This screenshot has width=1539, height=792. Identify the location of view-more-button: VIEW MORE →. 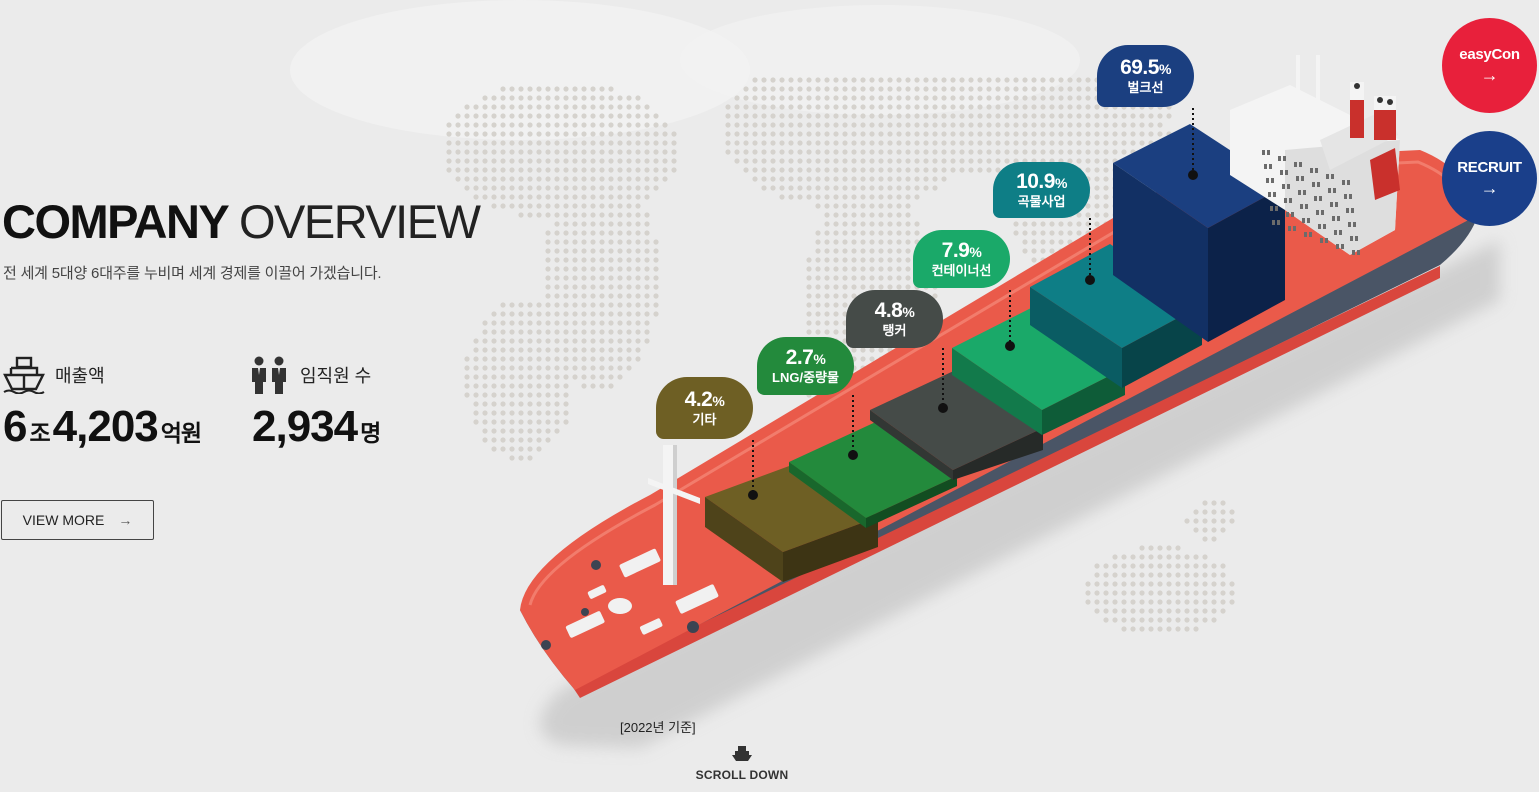
(77, 520).